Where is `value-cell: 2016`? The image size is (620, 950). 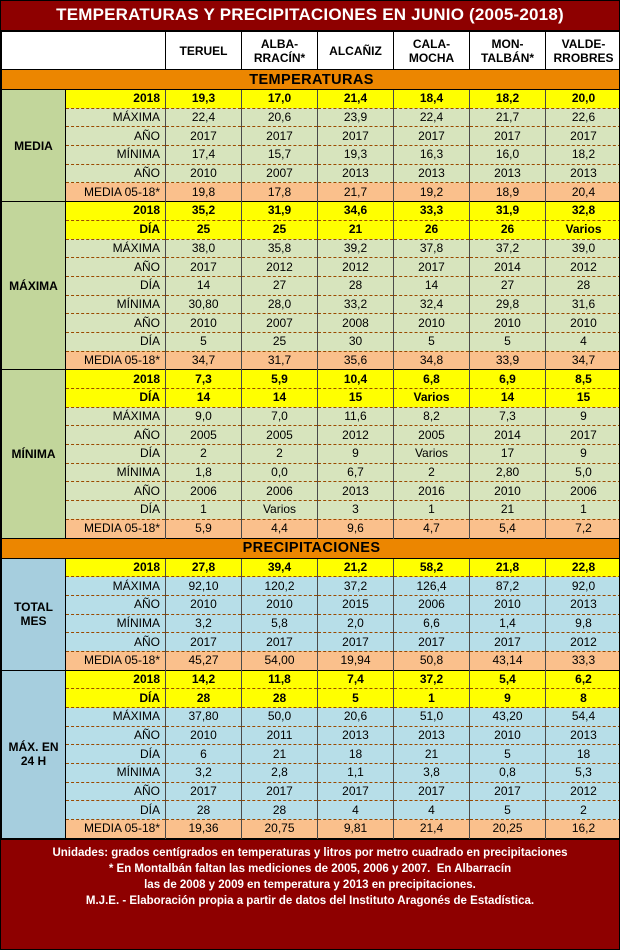 value-cell: 2016 is located at coordinates (431, 491).